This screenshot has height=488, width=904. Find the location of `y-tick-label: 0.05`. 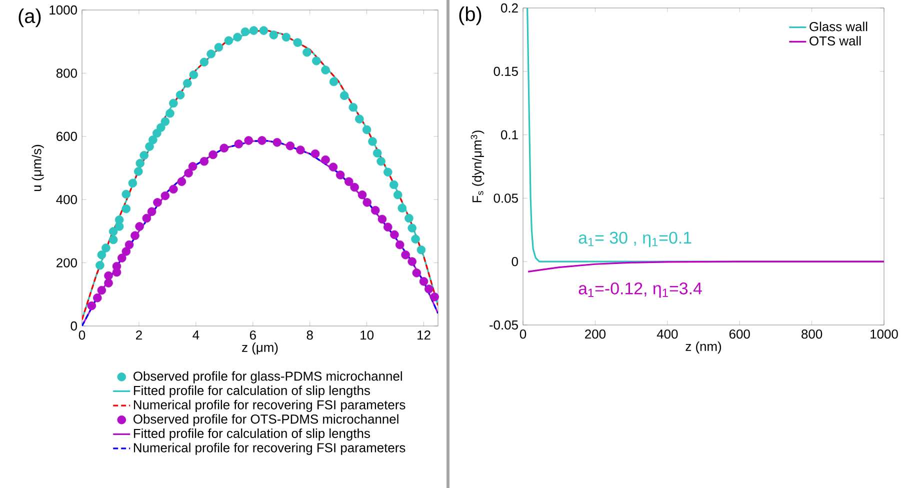

y-tick-label: 0.05 is located at coordinates (506, 198).